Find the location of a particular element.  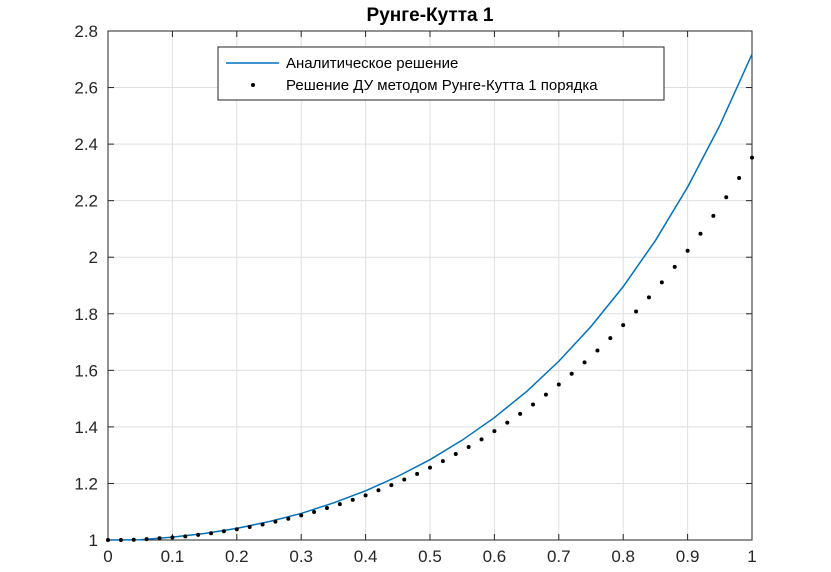

x-tick-label: 0.2 is located at coordinates (237, 556).